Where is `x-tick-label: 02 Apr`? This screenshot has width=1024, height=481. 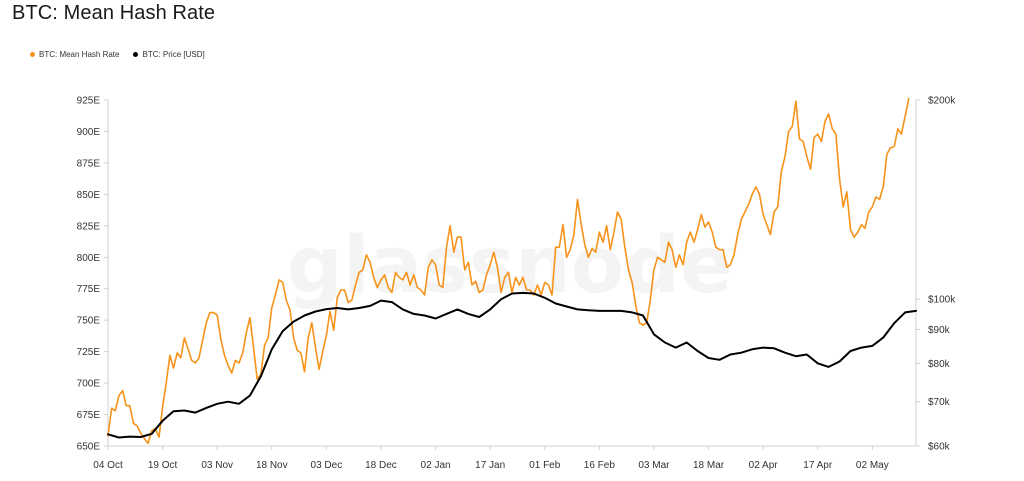
x-tick-label: 02 Apr is located at coordinates (764, 465).